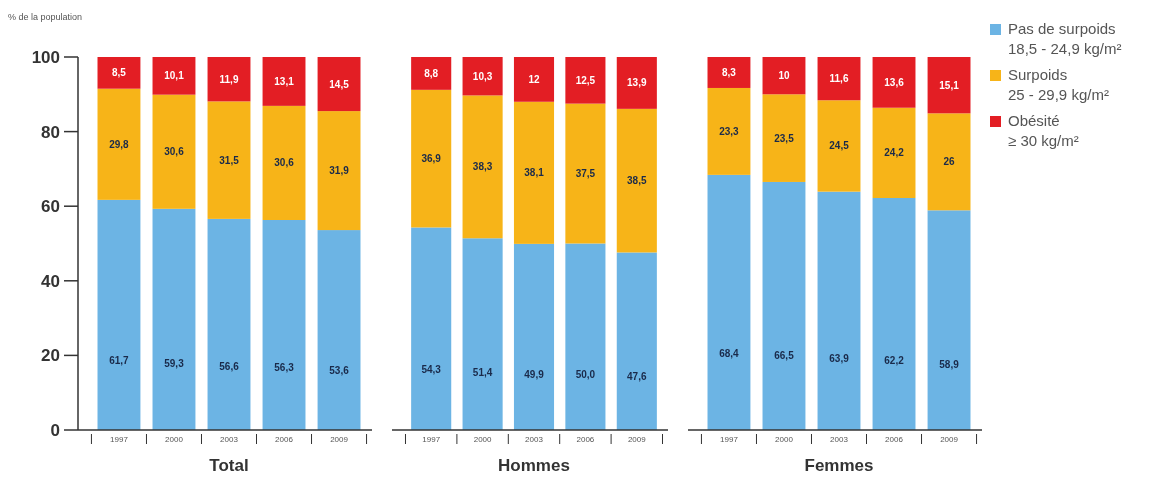 This screenshot has width=1174, height=484. Describe the element at coordinates (839, 358) in the screenshot. I see `data-label: 63,9` at that location.